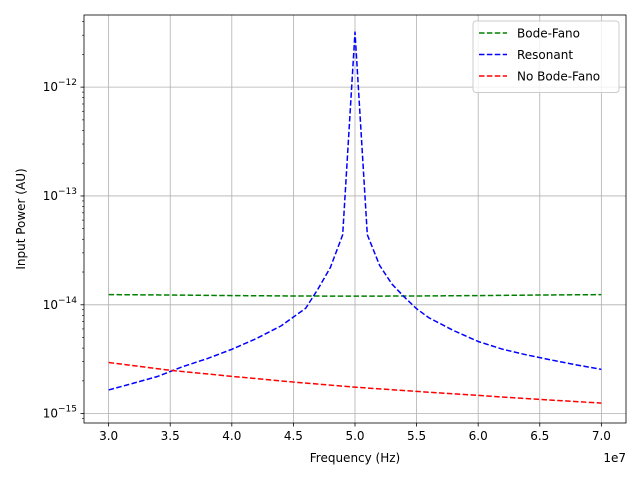  What do you see at coordinates (548, 34) in the screenshot?
I see `legend-label-bode-fano: Bode-Fano` at bounding box center [548, 34].